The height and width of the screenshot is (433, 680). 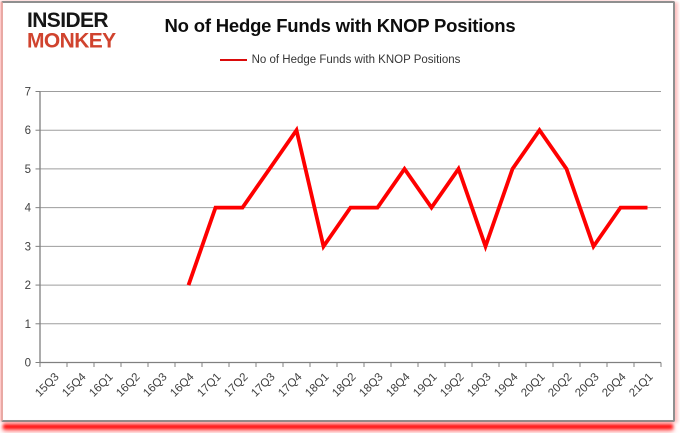 I want to click on x-tick-label: 16Q4, so click(x=182, y=385).